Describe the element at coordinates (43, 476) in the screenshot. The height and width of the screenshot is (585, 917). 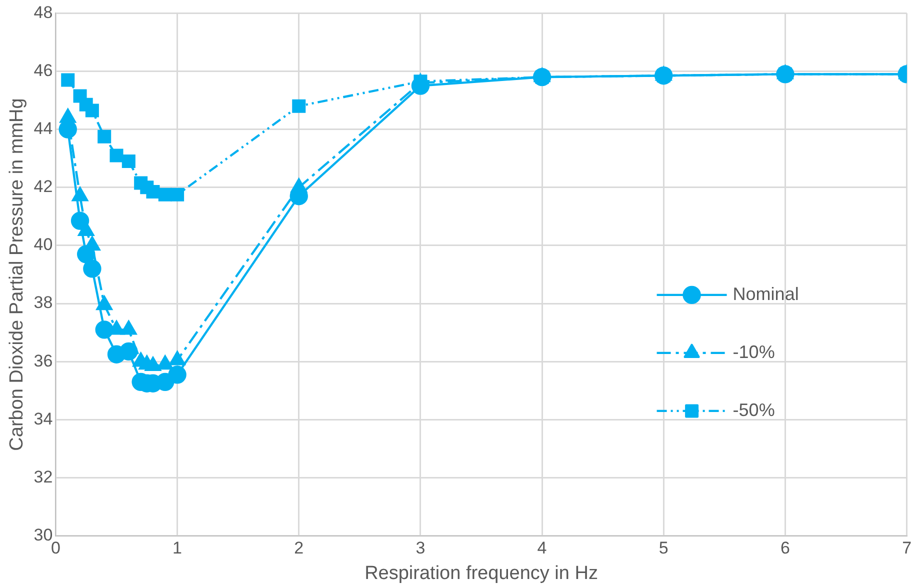
I see `y-tick-label: 32` at that location.